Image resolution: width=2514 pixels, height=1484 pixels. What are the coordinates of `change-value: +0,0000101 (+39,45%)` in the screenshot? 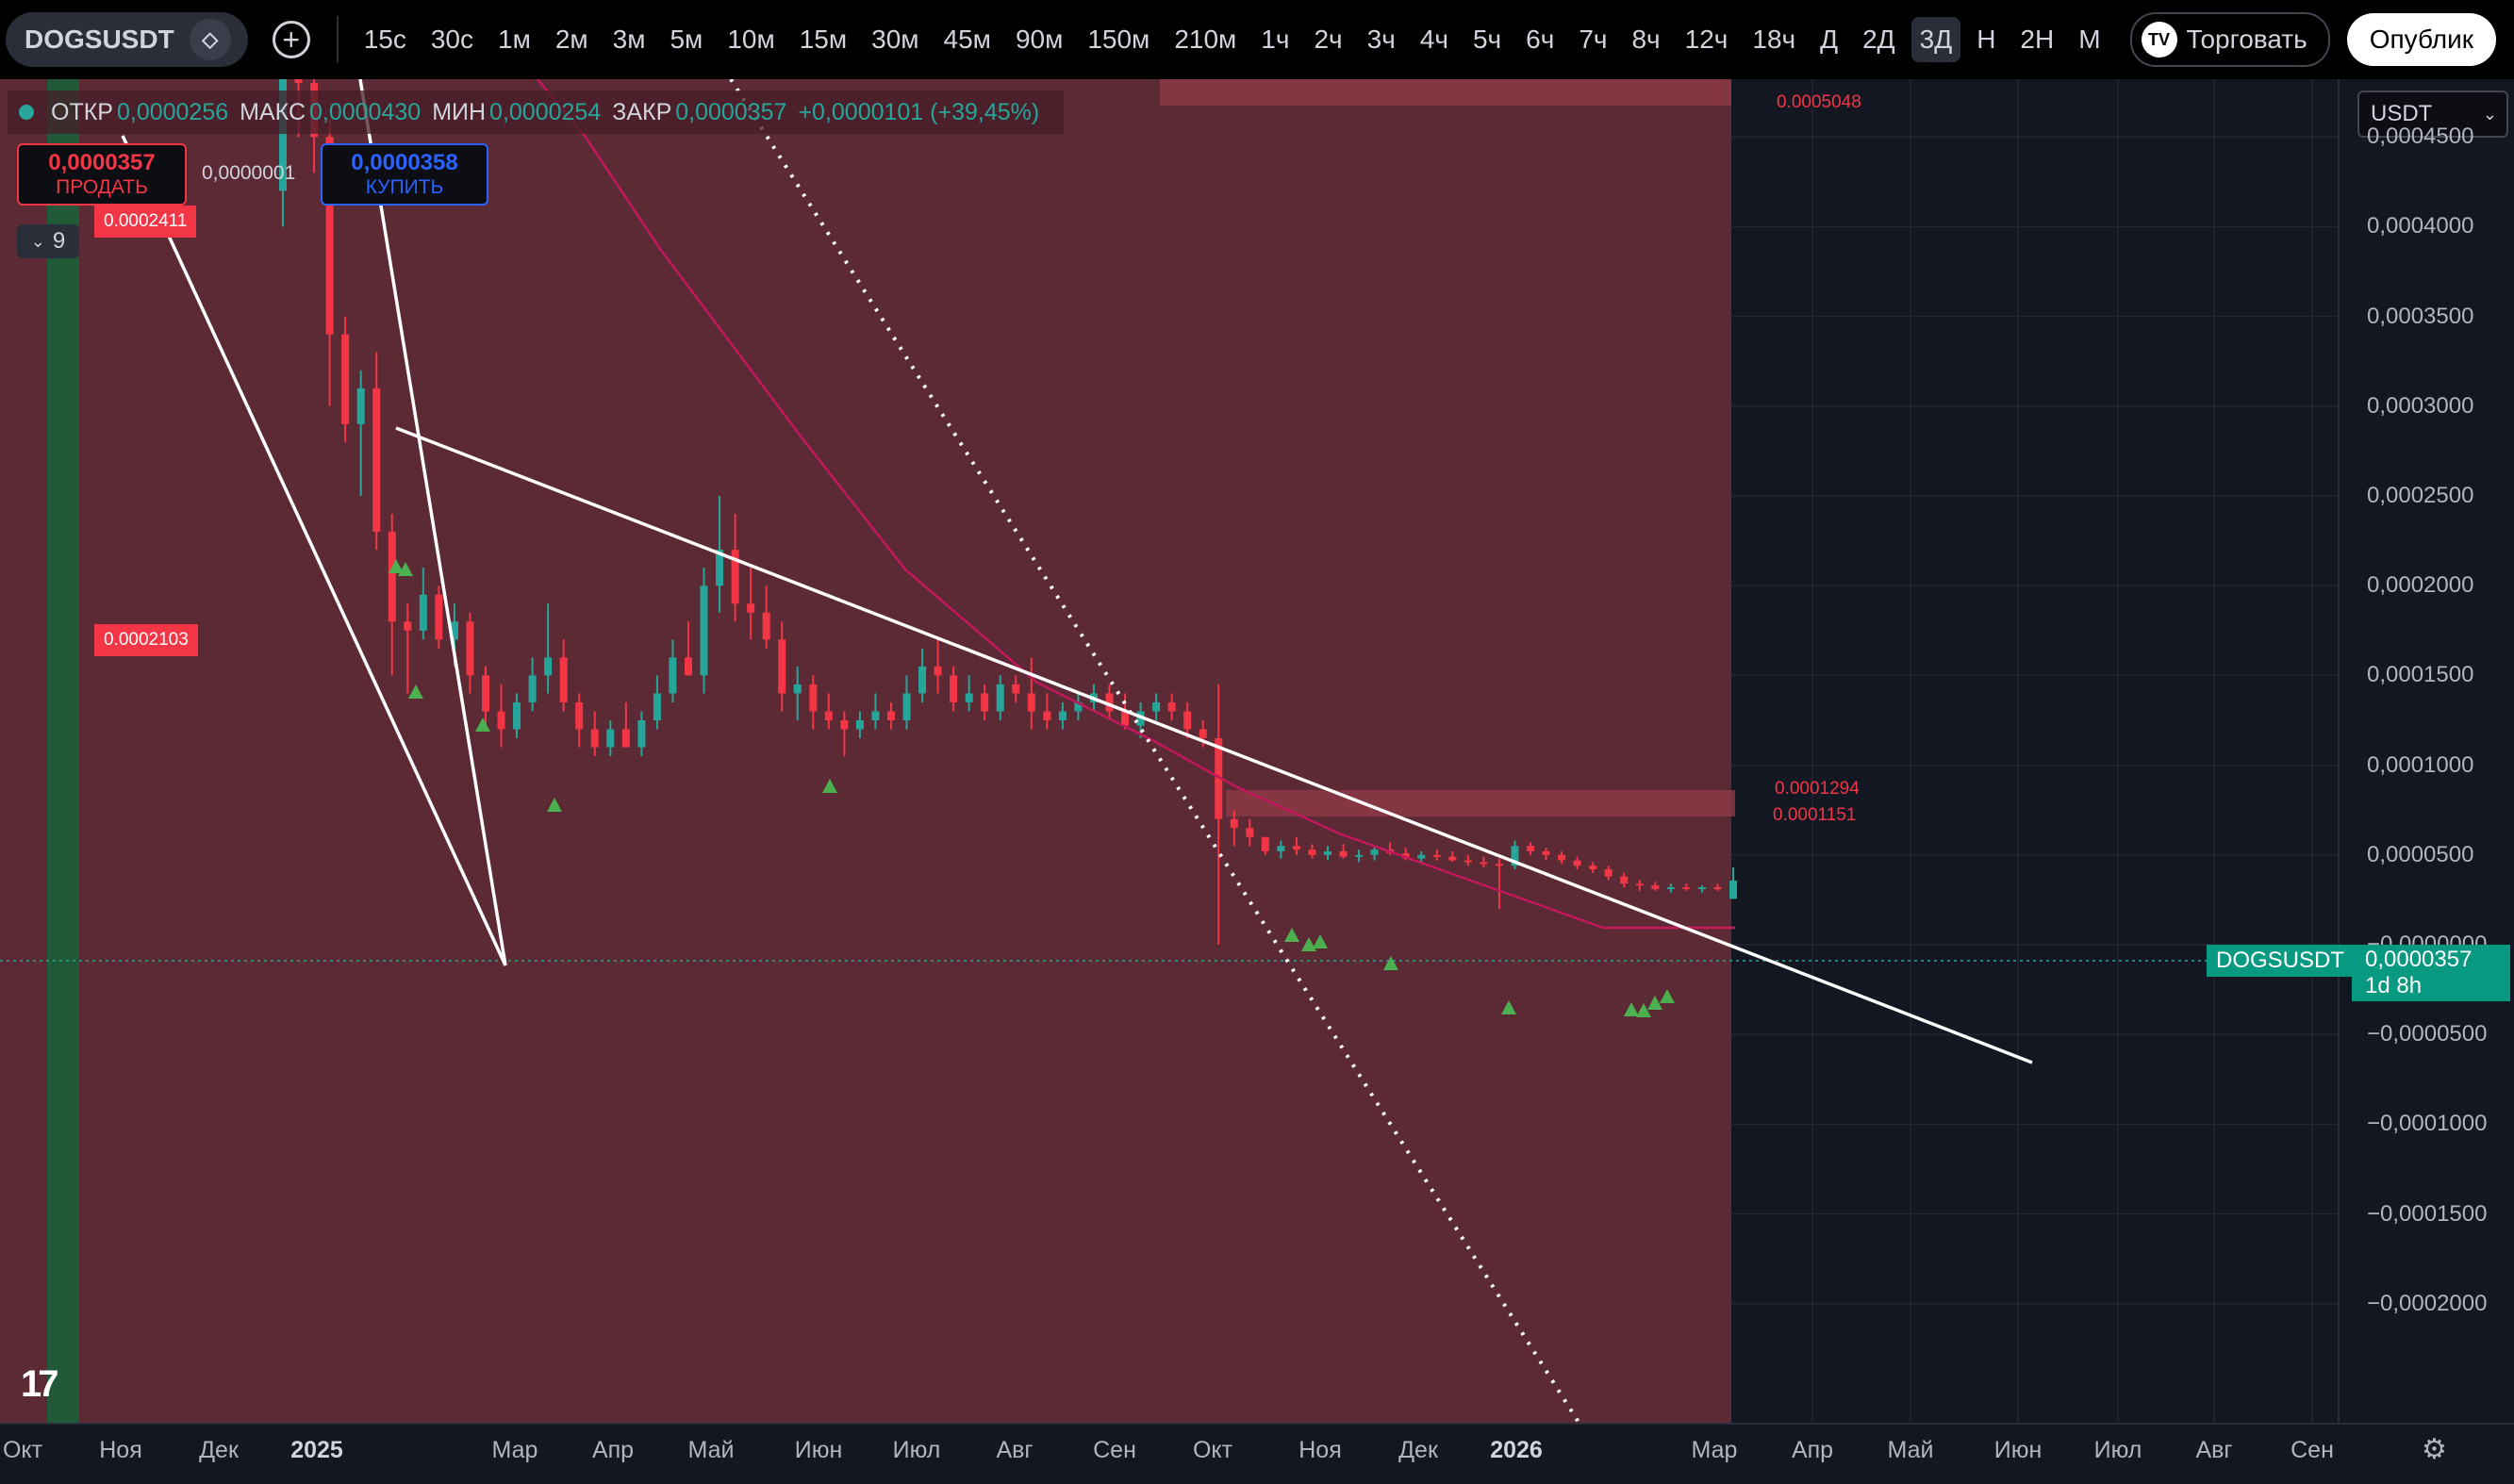 It's located at (919, 111).